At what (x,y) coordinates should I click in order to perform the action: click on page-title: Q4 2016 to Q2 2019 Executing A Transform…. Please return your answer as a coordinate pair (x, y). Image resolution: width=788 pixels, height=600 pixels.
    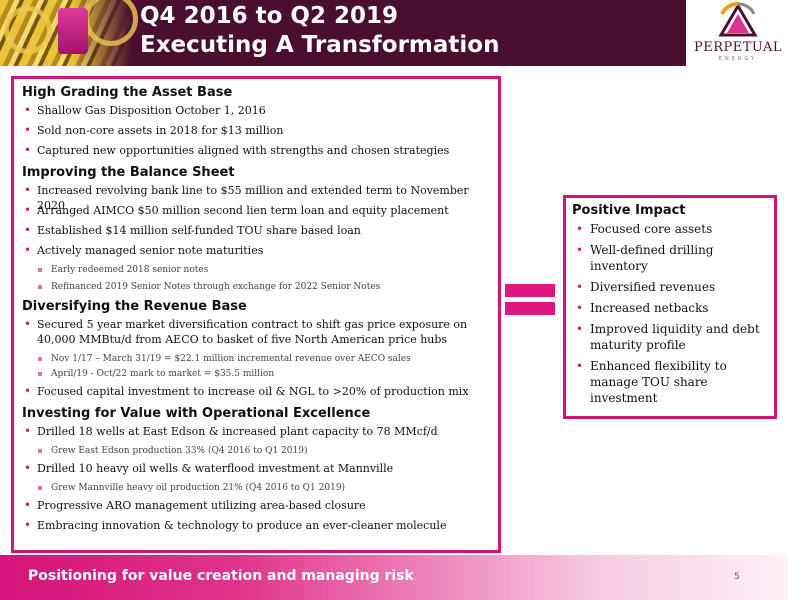
    Looking at the image, I should click on (319, 31).